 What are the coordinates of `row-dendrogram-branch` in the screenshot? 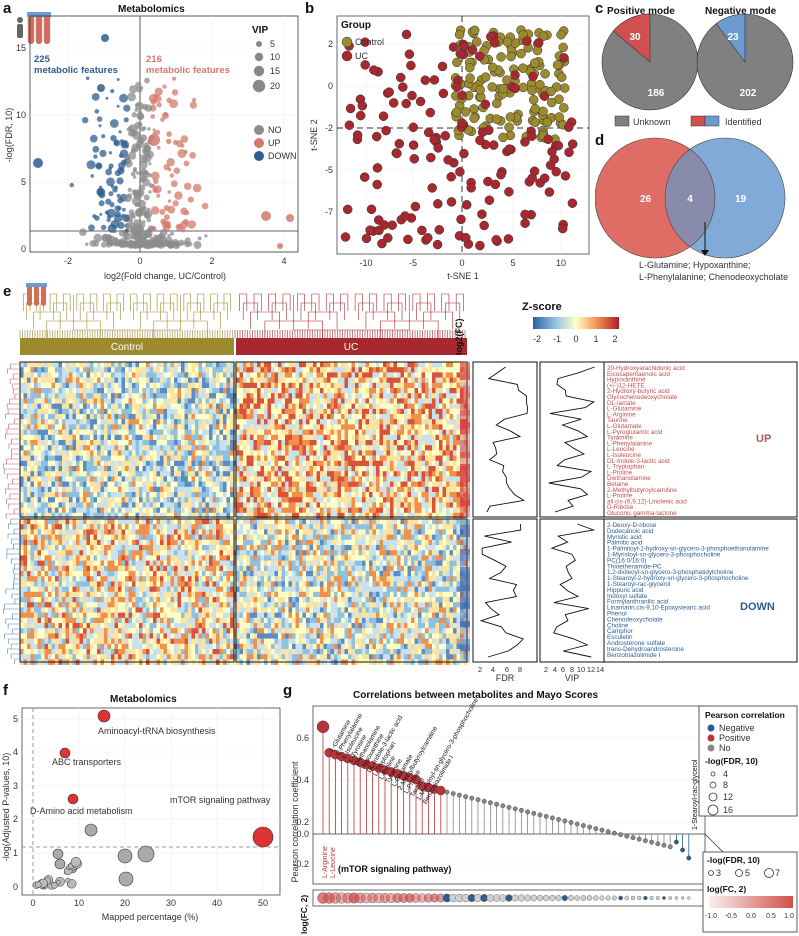 It's located at (12, 551).